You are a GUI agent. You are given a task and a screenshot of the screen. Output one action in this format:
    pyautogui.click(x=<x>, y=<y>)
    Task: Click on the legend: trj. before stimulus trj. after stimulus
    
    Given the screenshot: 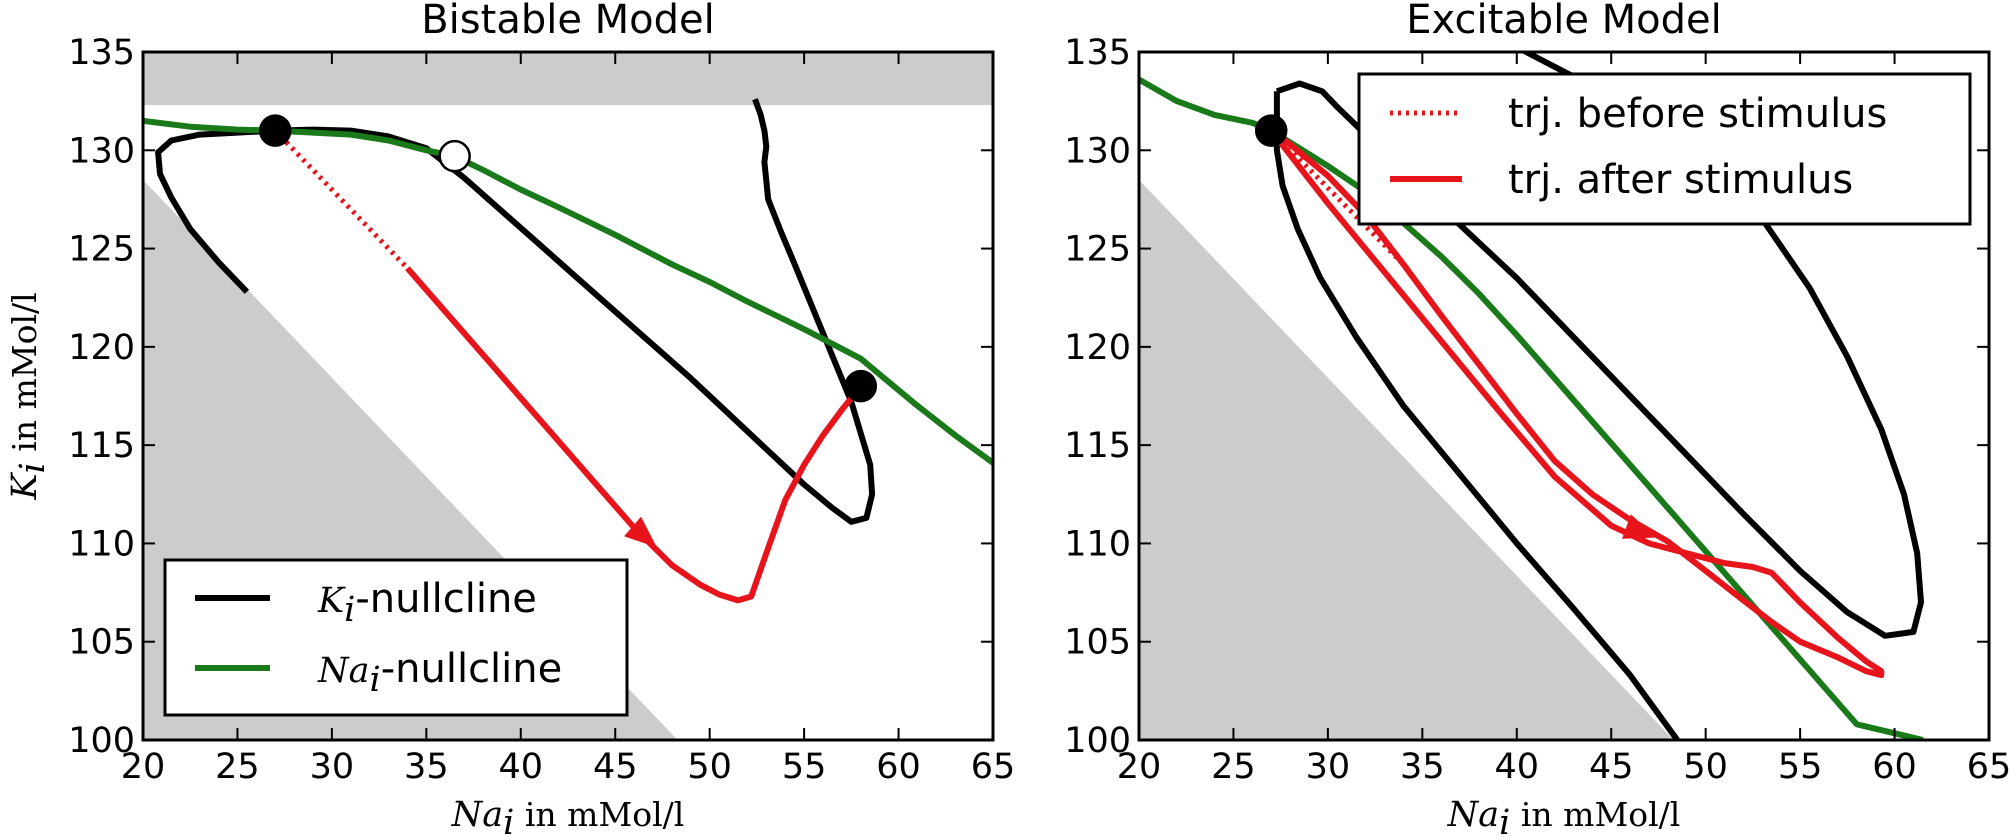 What is the action you would take?
    pyautogui.click(x=1664, y=149)
    